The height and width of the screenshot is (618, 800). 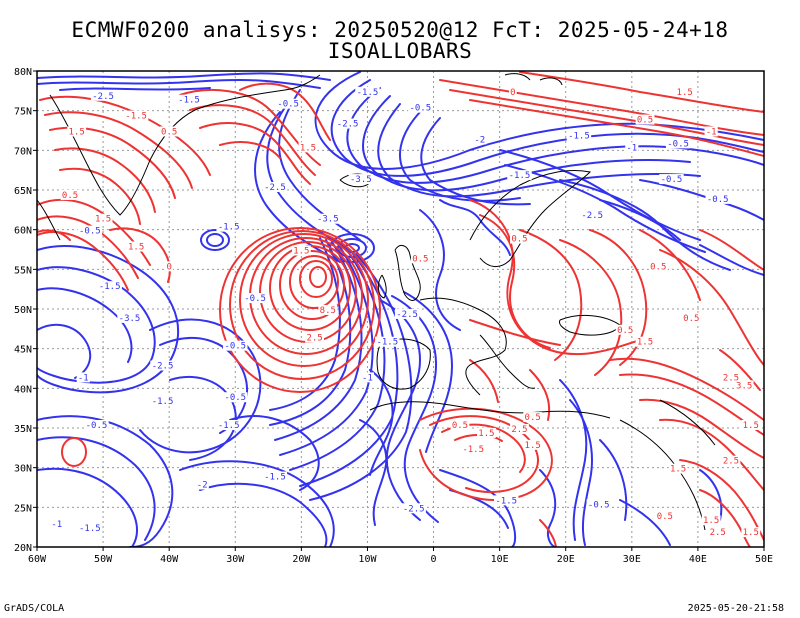 I want to click on lon-tick-label: 0, so click(x=434, y=559).